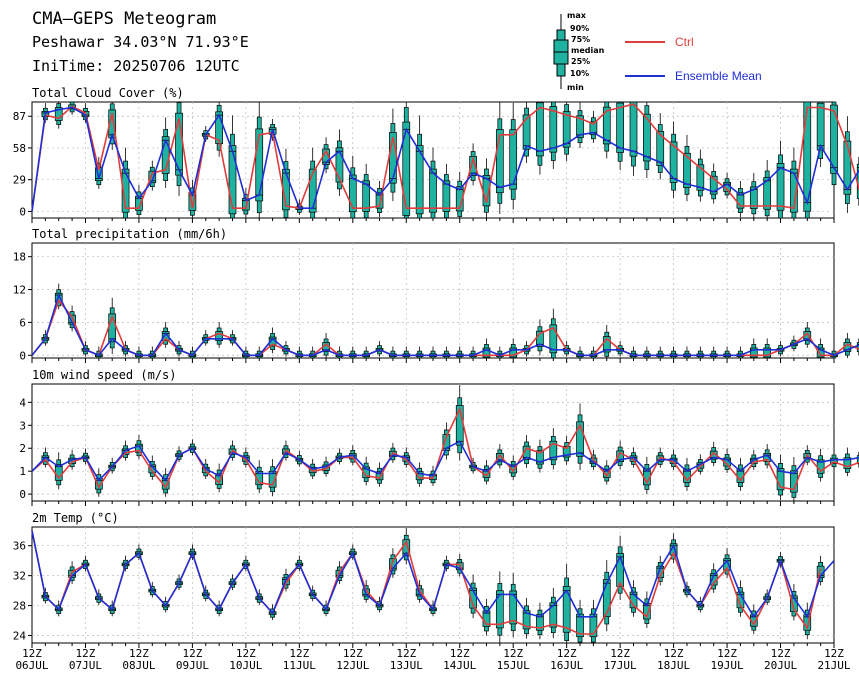 Image resolution: width=859 pixels, height=681 pixels. What do you see at coordinates (406, 665) in the screenshot?
I see `x-day-label: 13JUL` at bounding box center [406, 665].